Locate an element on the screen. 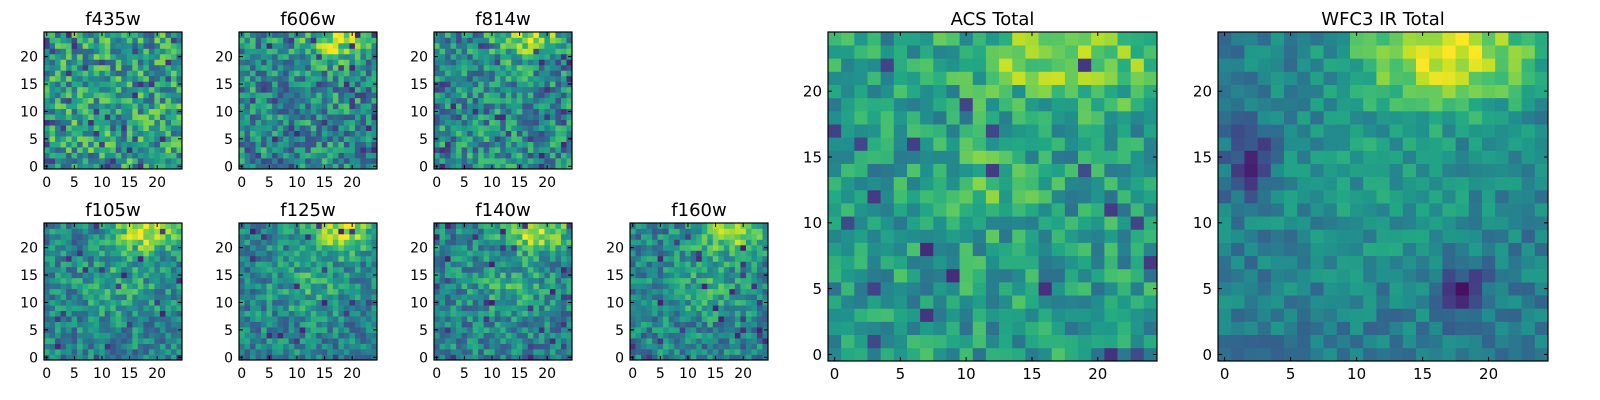 The width and height of the screenshot is (1600, 400). y-tick-label: 10 is located at coordinates (419, 304).